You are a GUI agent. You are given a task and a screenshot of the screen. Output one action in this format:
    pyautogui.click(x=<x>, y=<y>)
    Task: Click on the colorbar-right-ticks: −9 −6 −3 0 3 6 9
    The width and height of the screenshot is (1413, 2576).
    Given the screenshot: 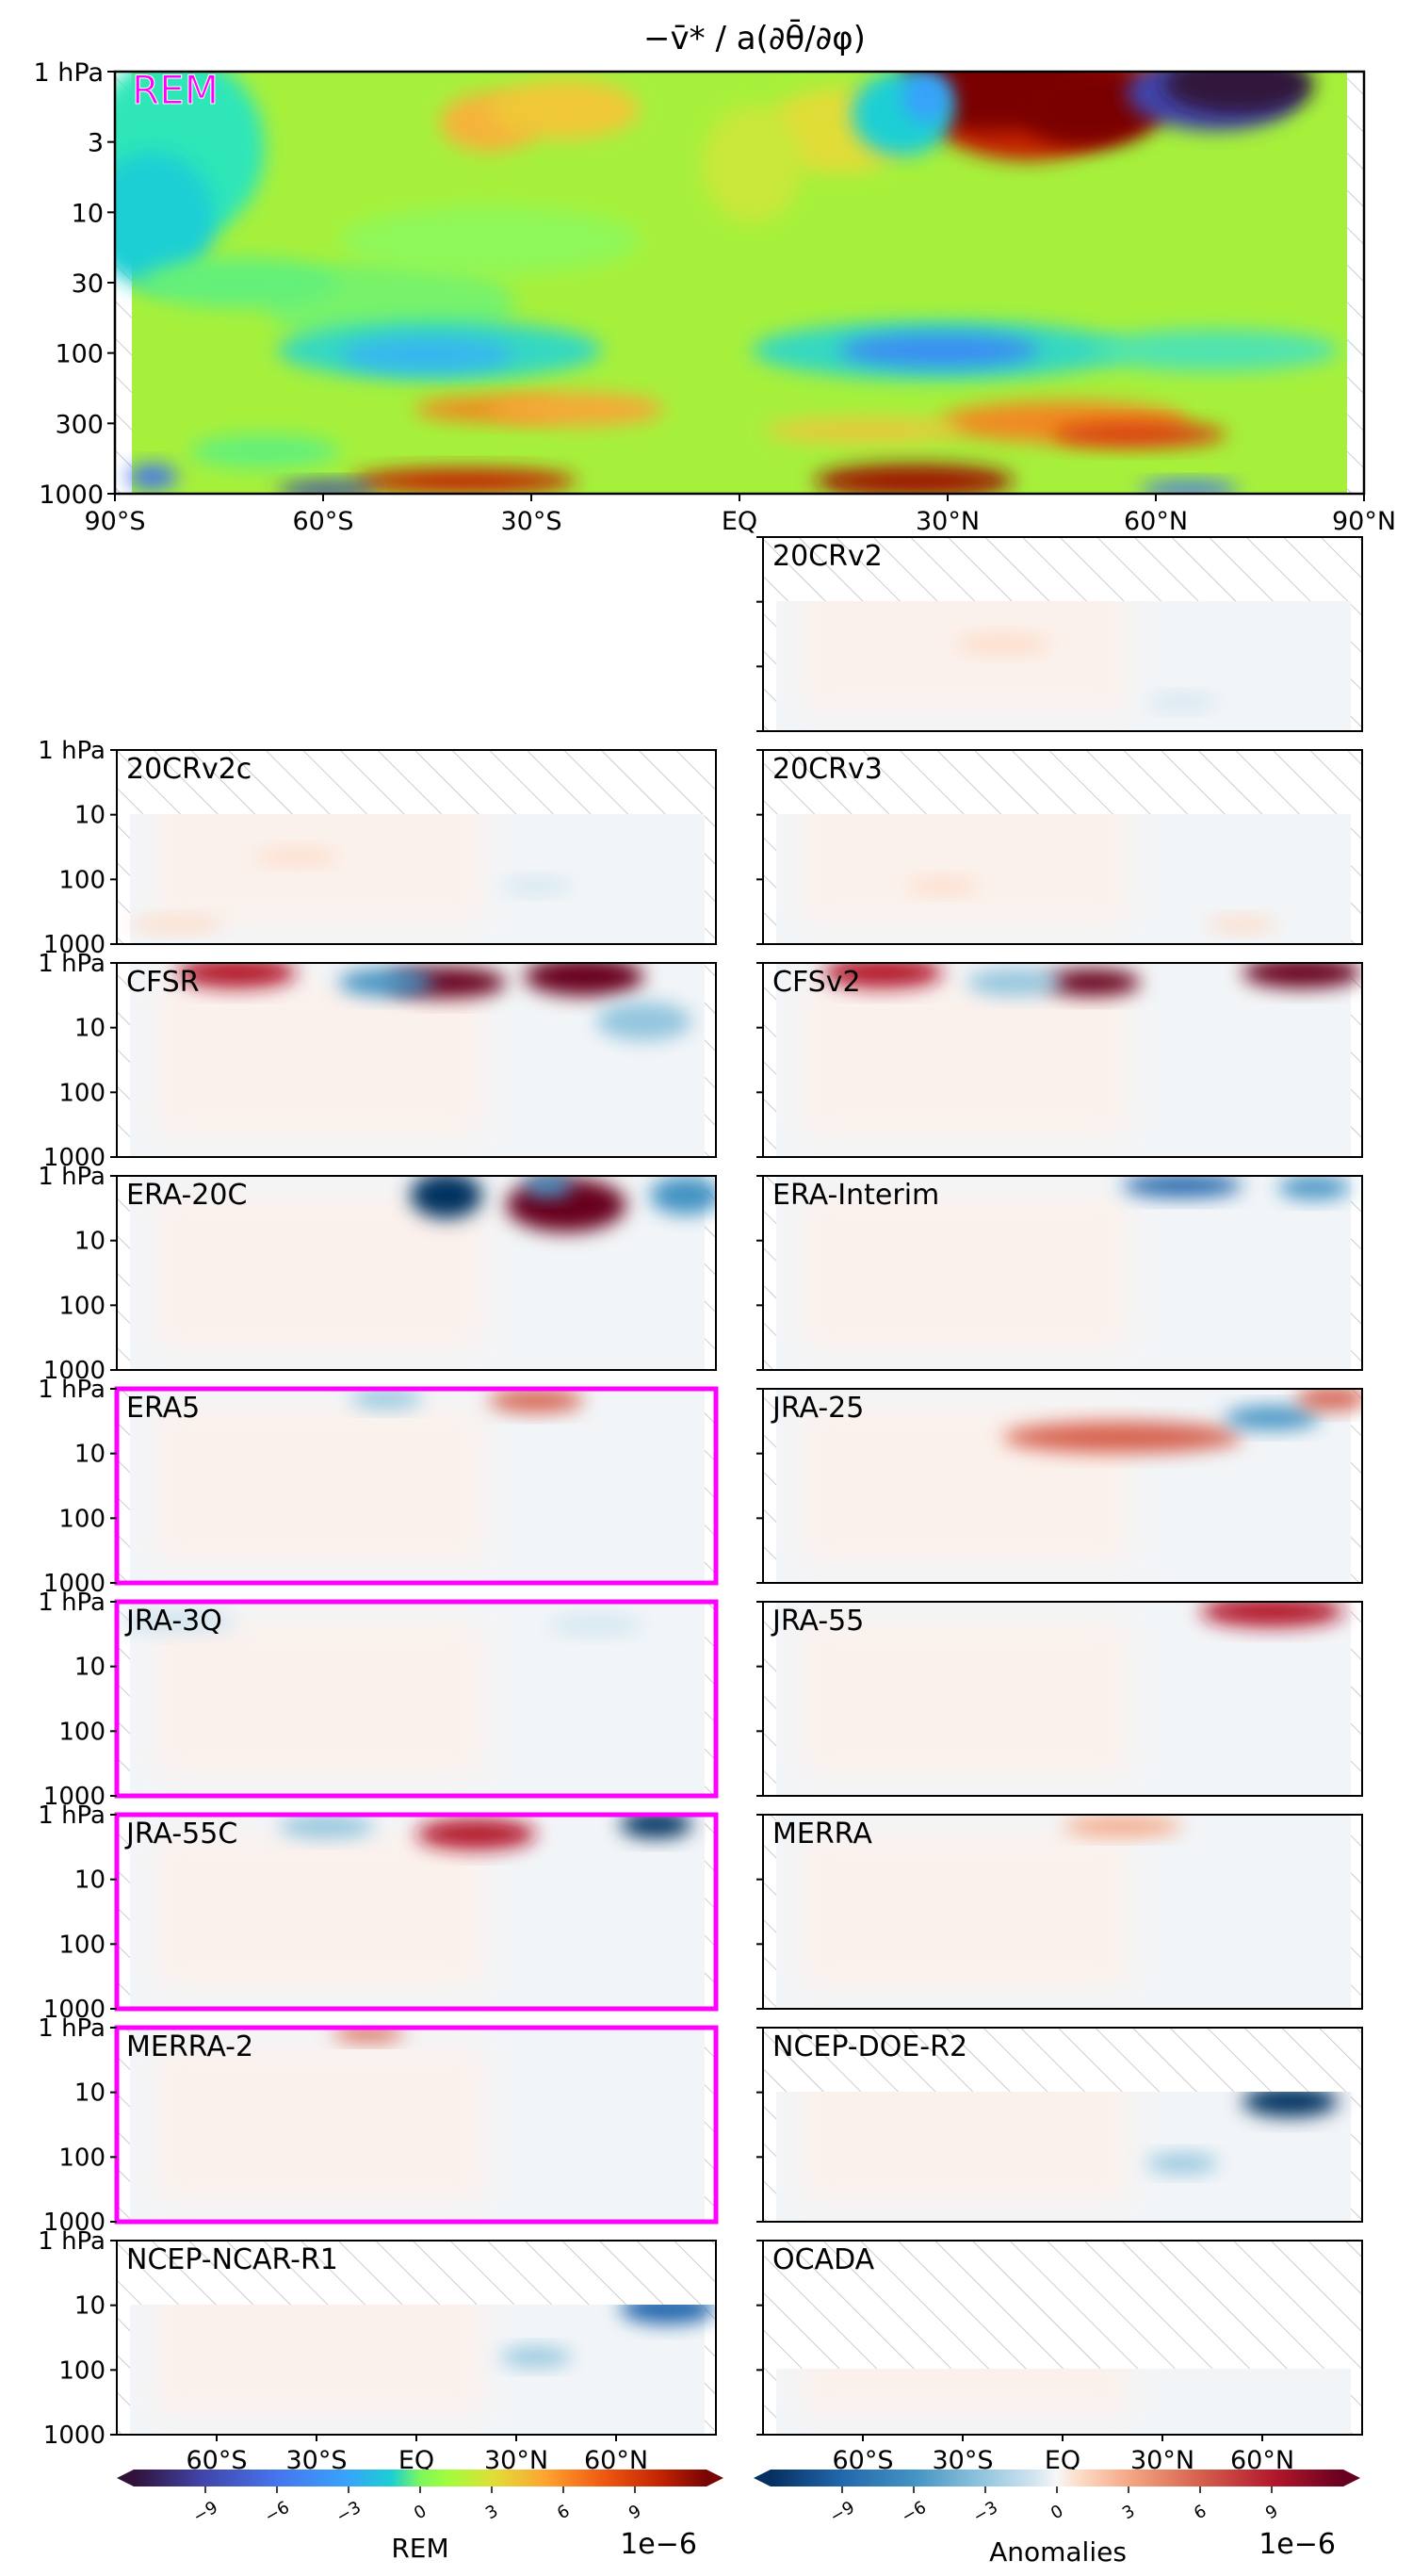 What is the action you would take?
    pyautogui.click(x=1054, y=2506)
    